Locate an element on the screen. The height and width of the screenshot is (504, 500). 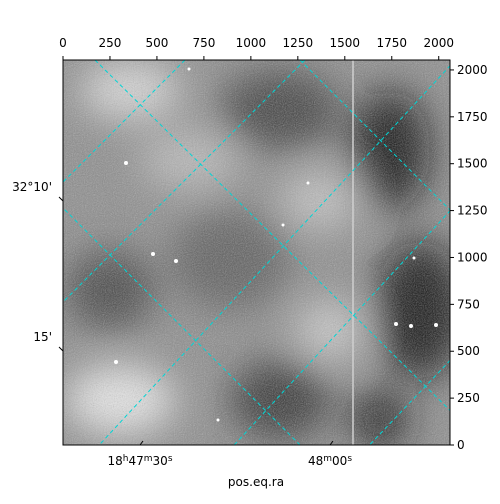
y-tick-label: 1750 is located at coordinates (472, 117).